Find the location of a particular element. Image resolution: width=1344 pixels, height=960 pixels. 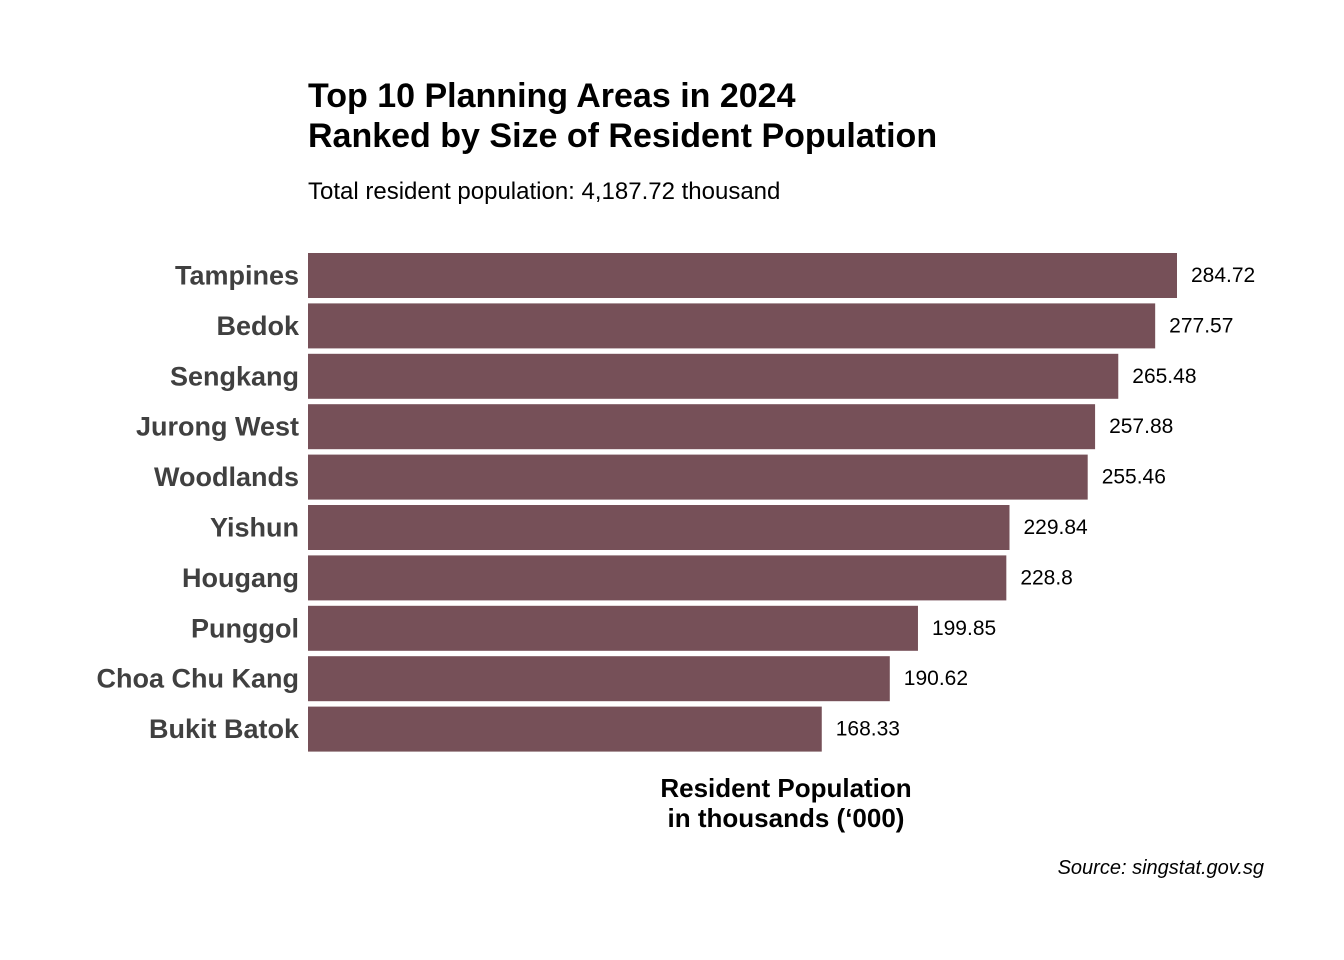

bar-hougang is located at coordinates (657, 578).